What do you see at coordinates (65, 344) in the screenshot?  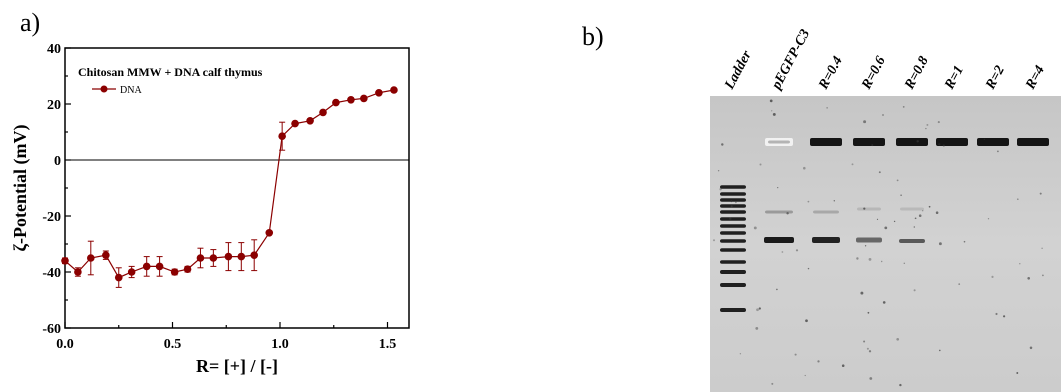 I see `x-tick-label: 0.0` at bounding box center [65, 344].